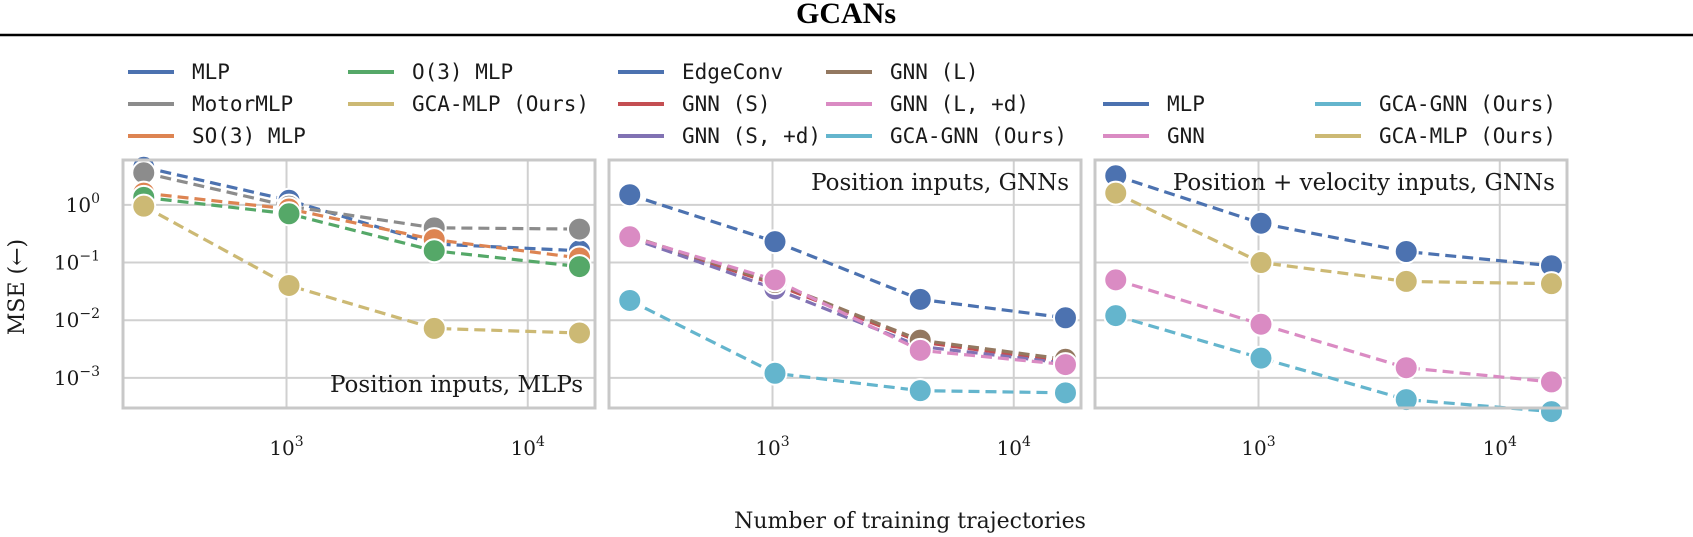 The image size is (1693, 537). I want to click on legend-entry: GNN (S, +d), so click(719, 136).